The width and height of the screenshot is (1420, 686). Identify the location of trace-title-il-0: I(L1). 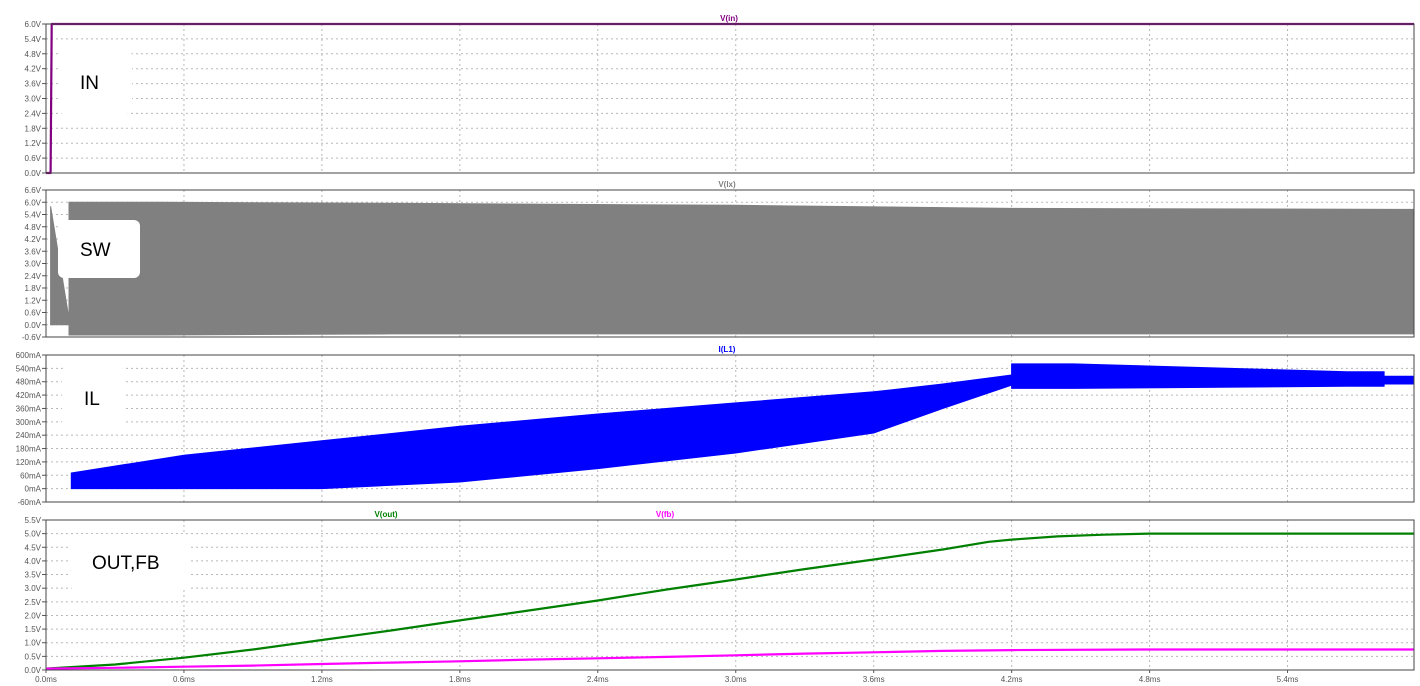
(727, 349).